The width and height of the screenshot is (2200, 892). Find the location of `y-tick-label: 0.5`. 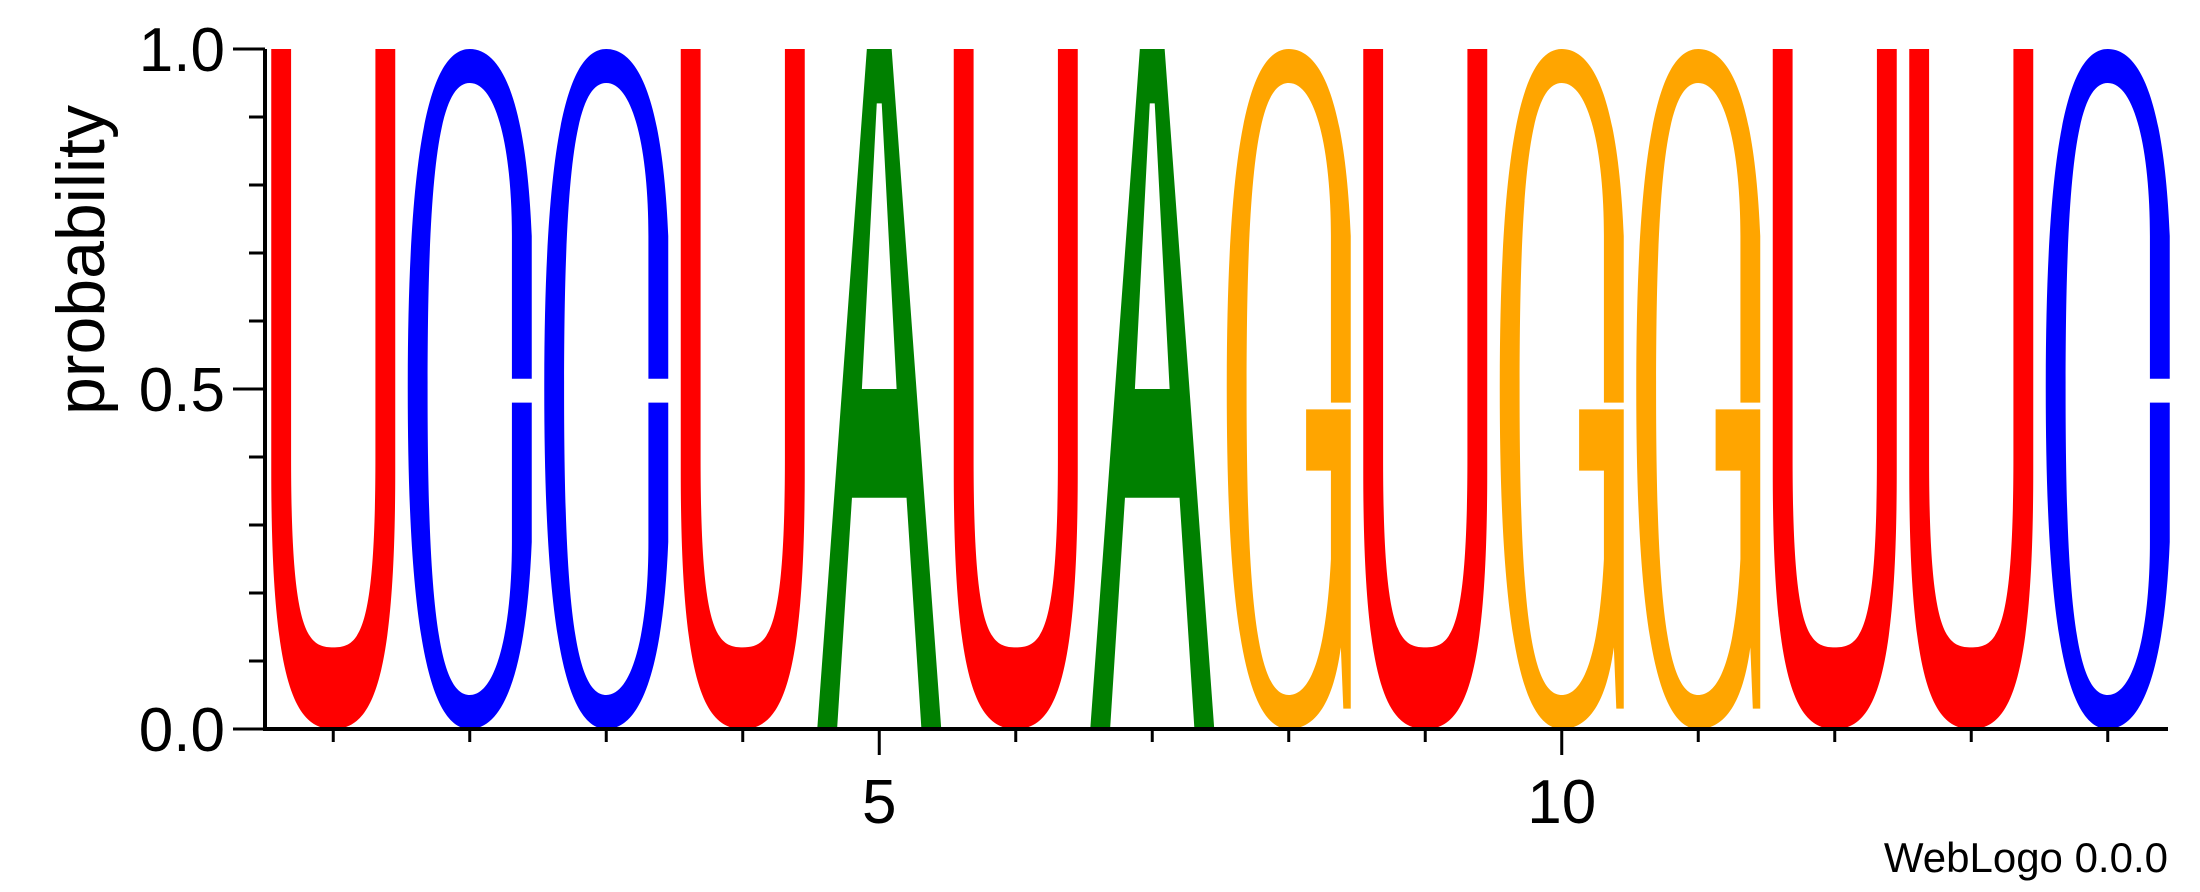

y-tick-label: 0.5 is located at coordinates (182, 390).